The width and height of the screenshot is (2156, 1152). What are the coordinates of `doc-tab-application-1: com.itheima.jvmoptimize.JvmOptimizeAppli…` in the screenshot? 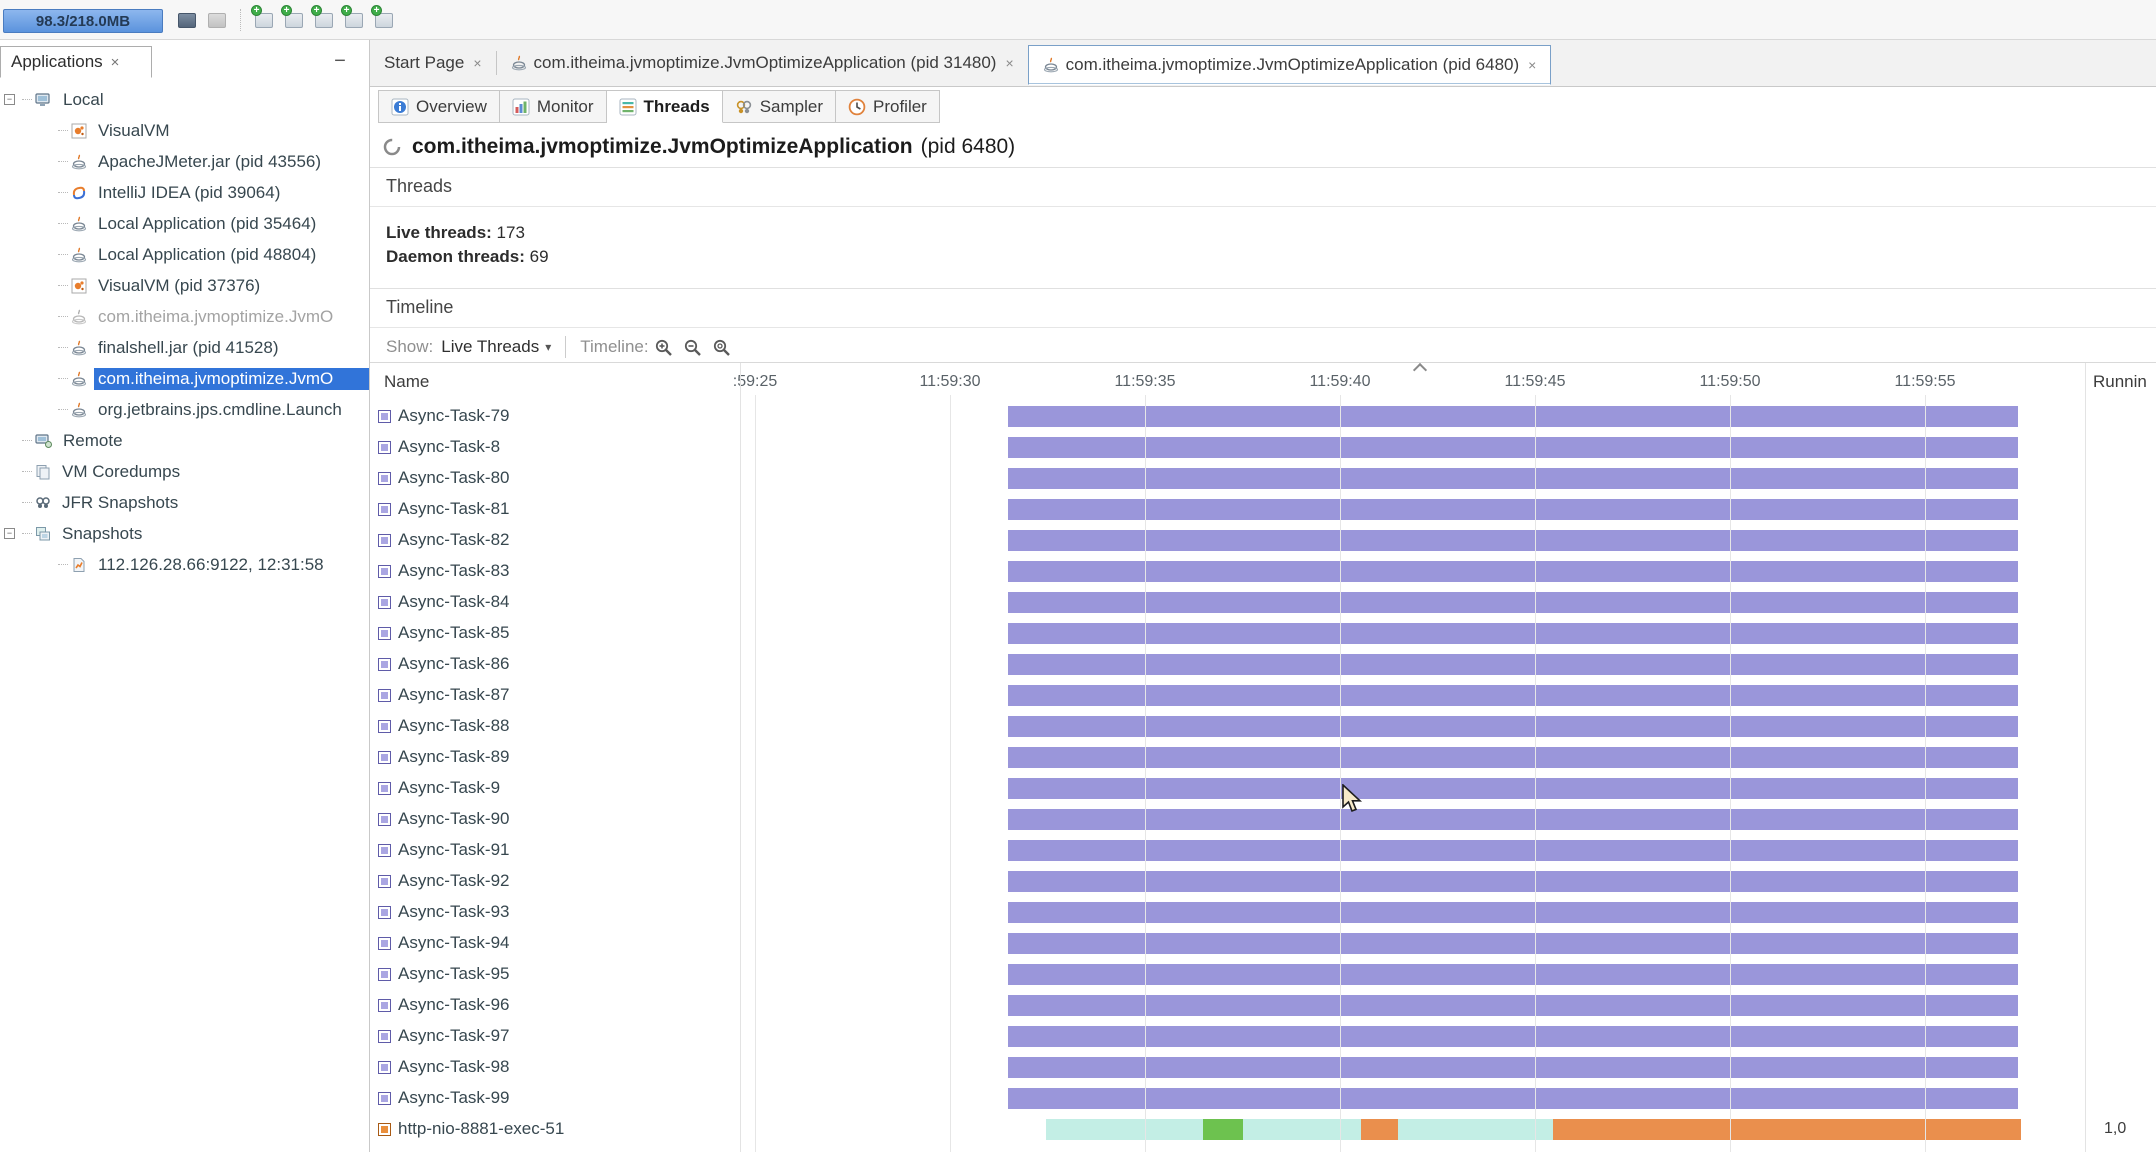 It's located at (762, 63).